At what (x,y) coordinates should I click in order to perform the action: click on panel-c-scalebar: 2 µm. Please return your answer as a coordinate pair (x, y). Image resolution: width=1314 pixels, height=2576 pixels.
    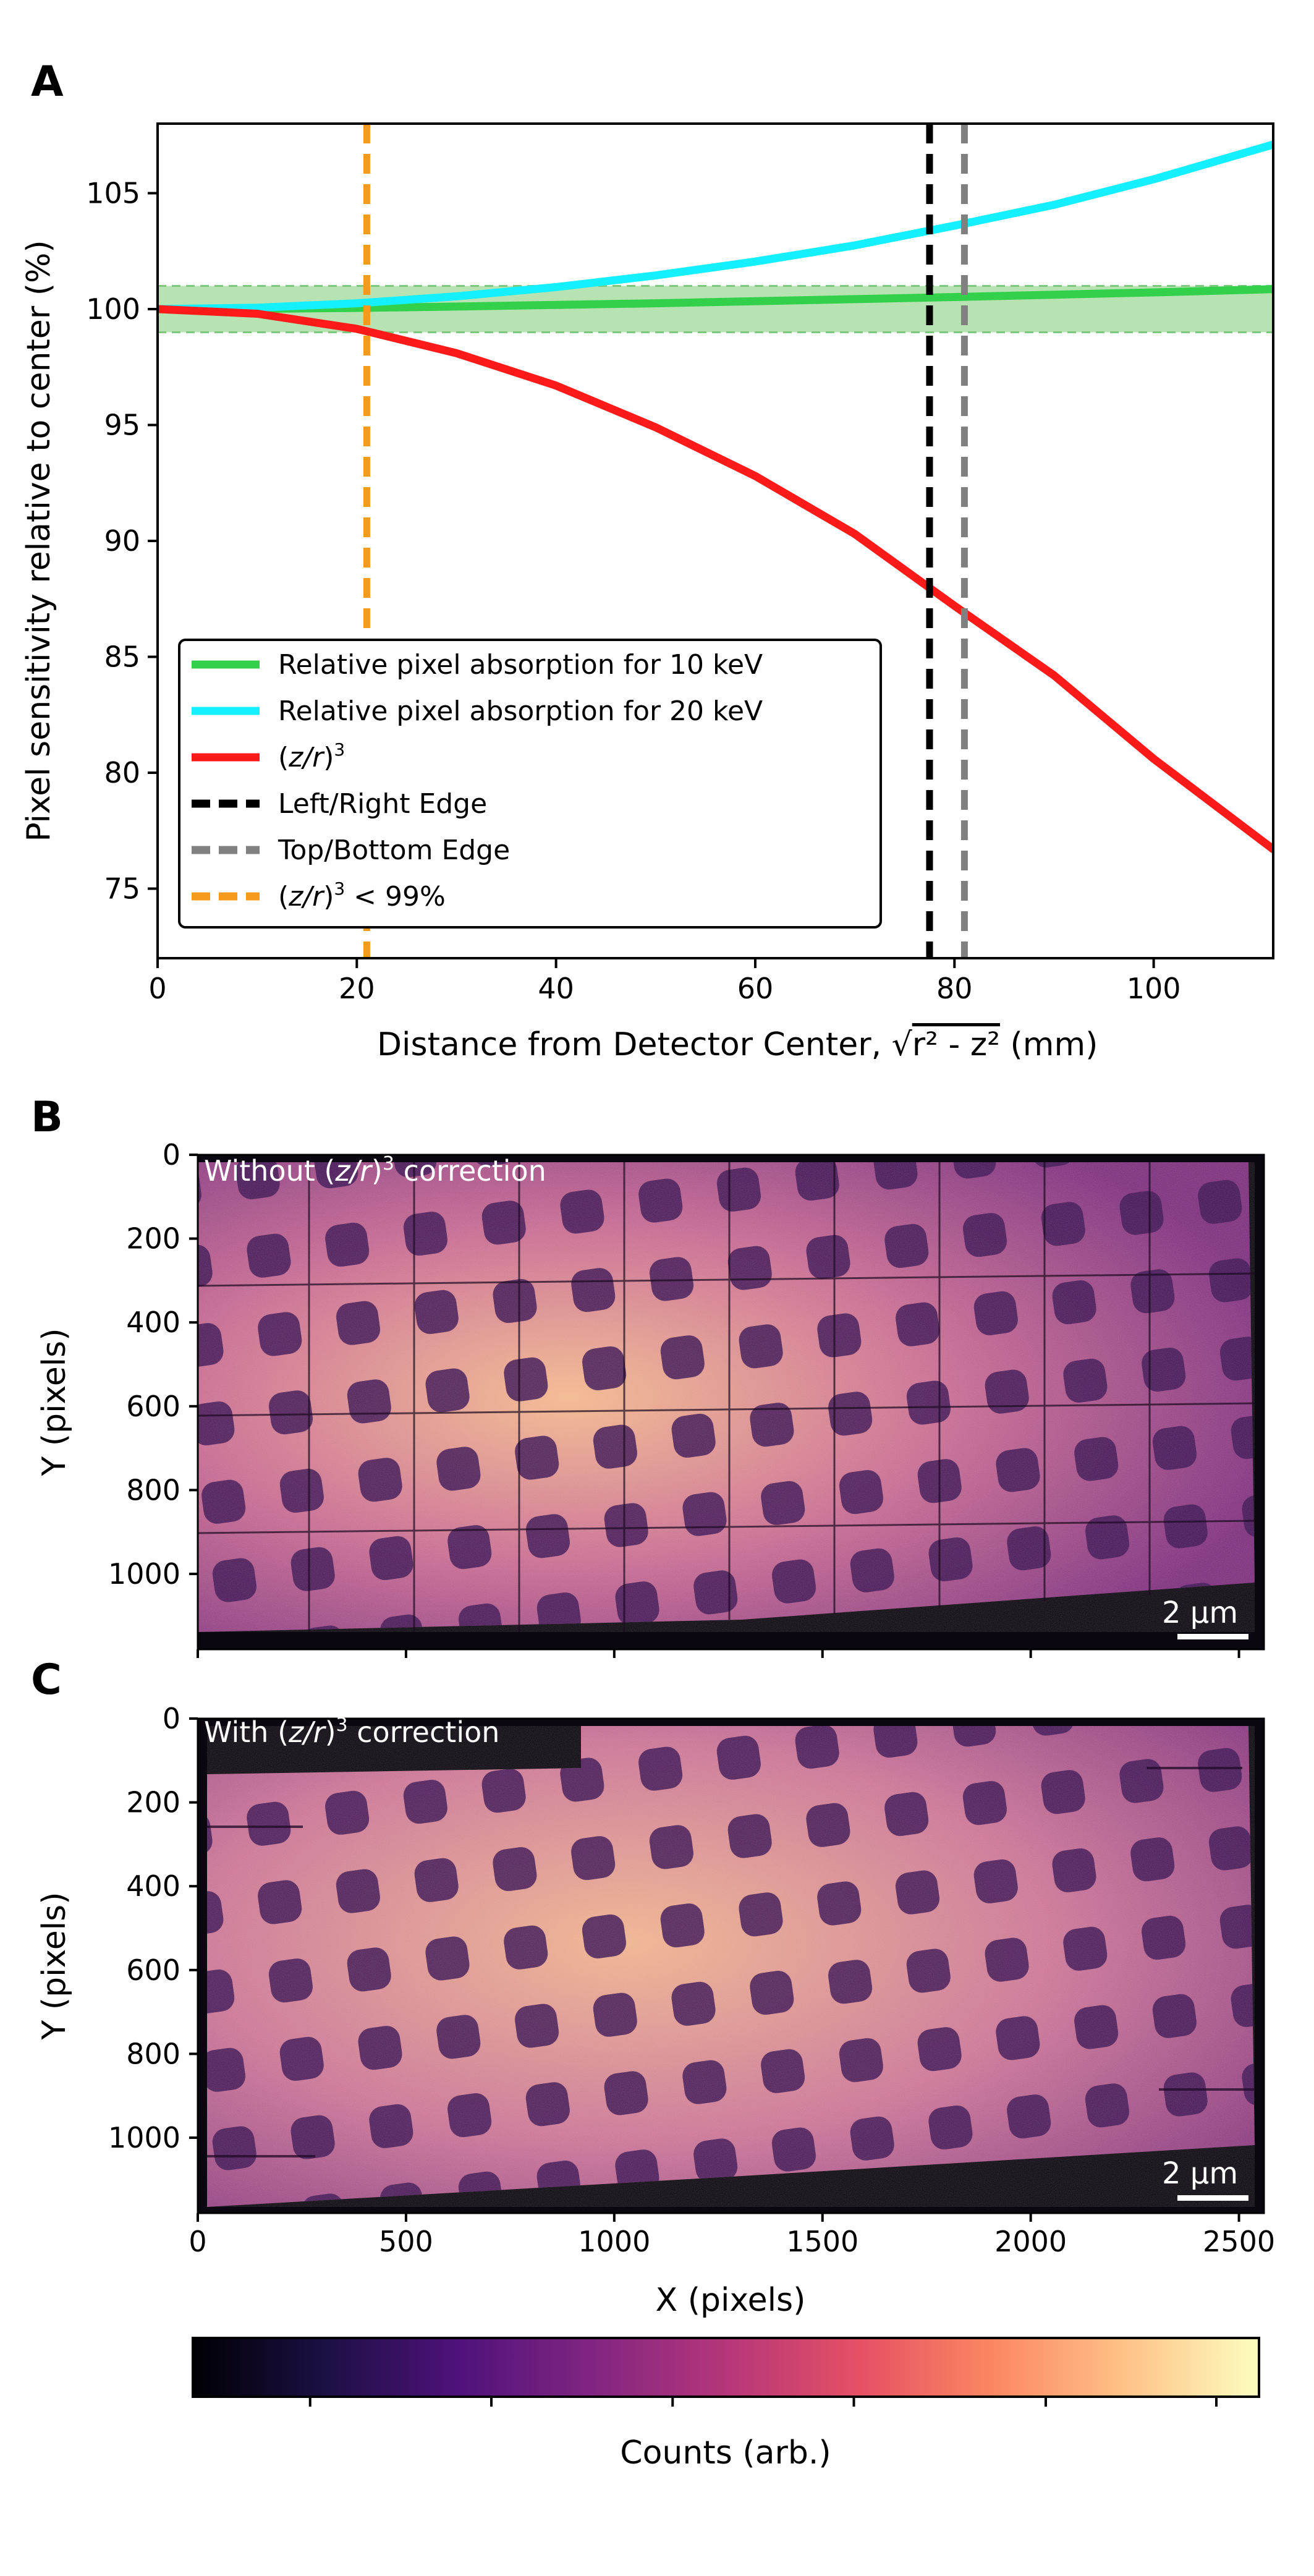
    Looking at the image, I should click on (1205, 2178).